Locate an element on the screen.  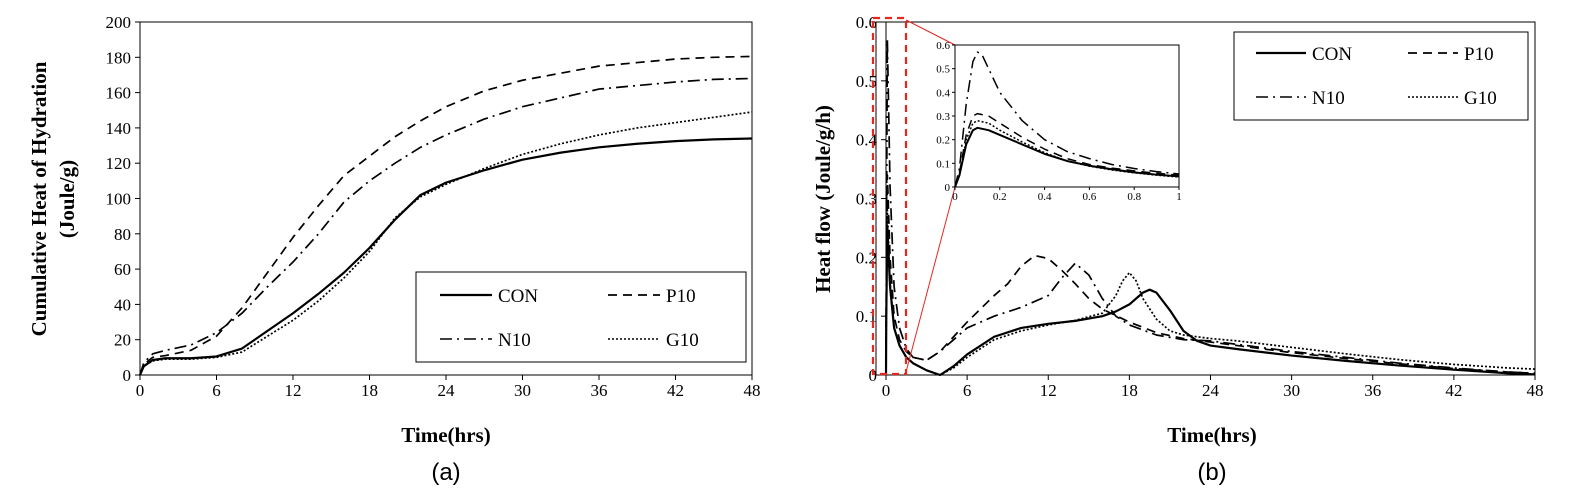
a-y-tick-label: 120 is located at coordinates (119, 163).